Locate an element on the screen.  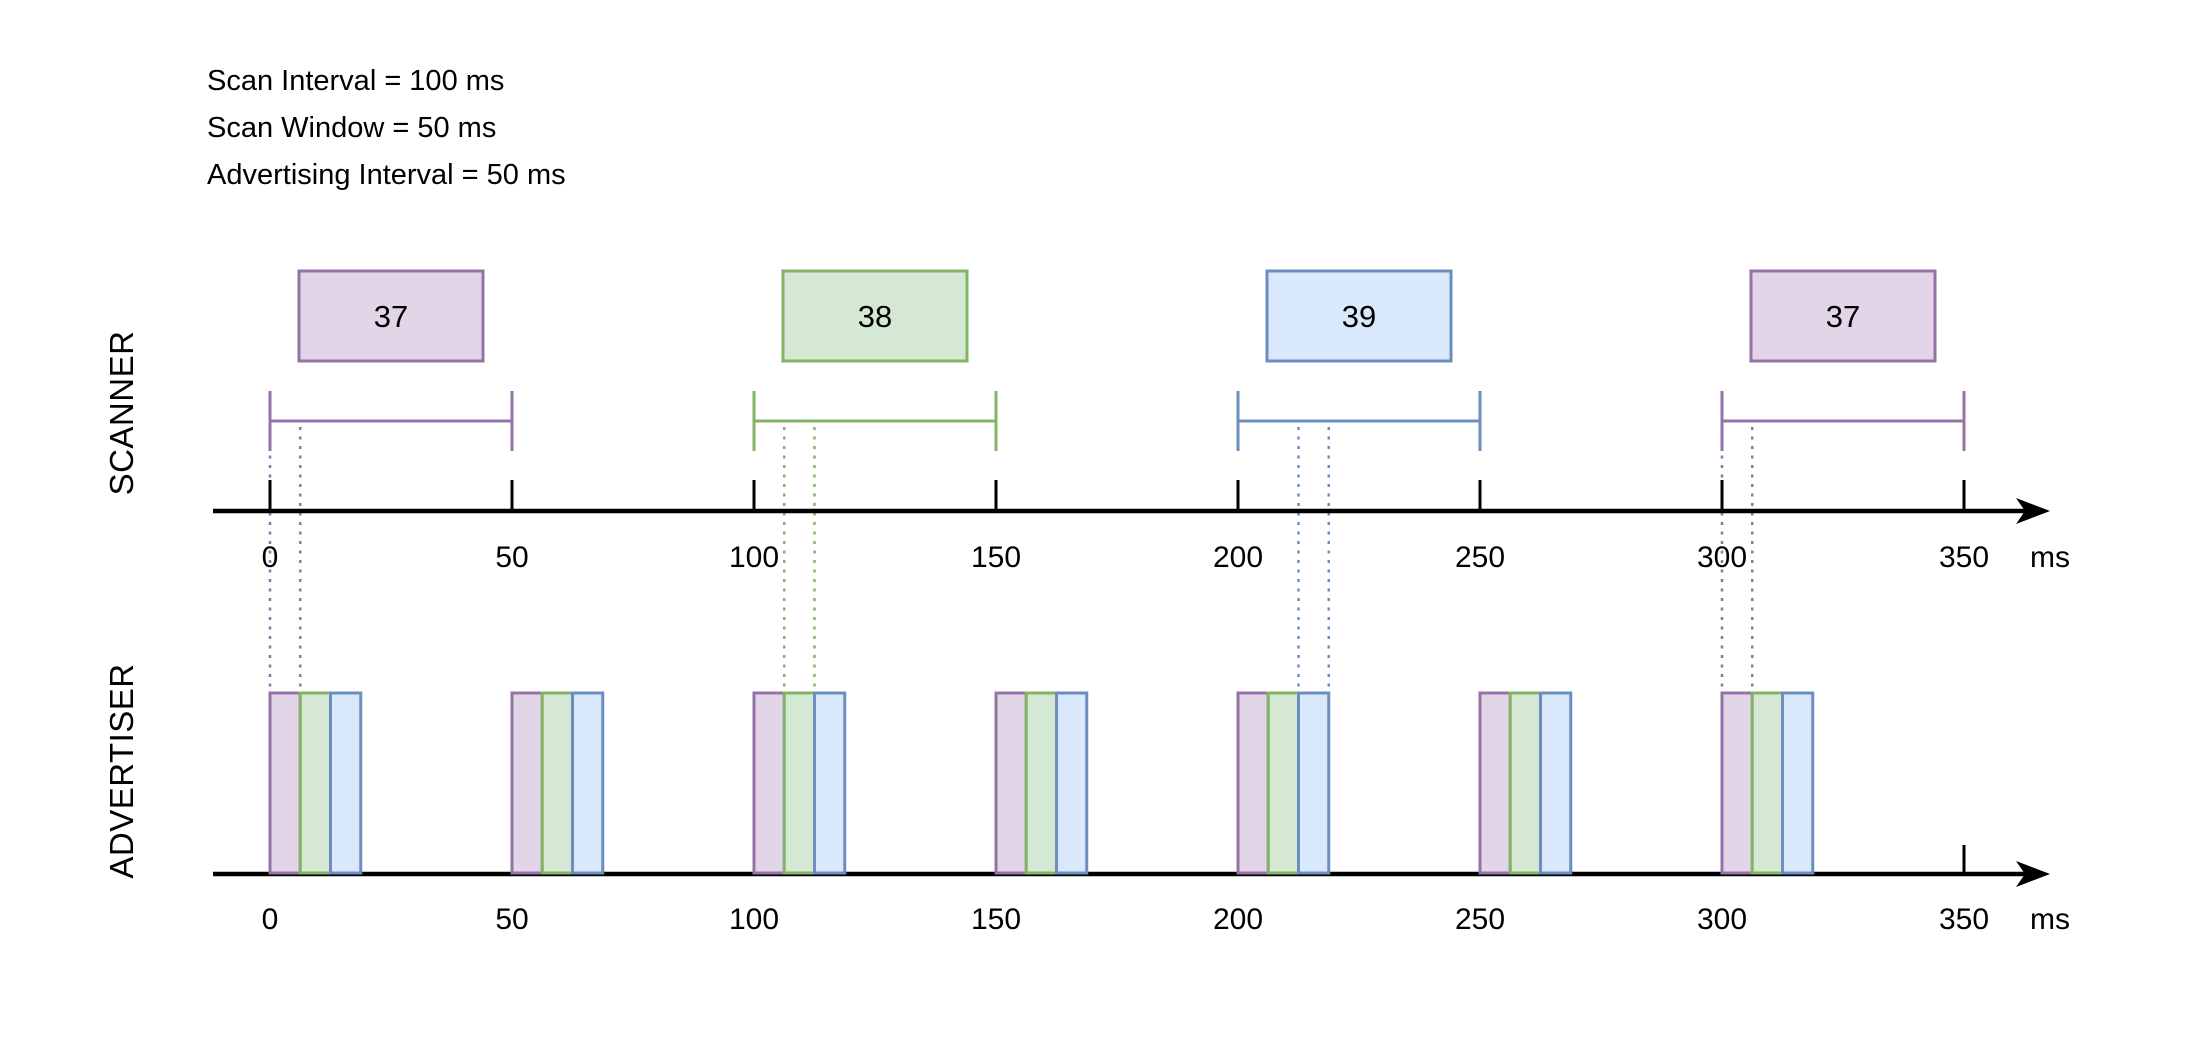
scan-interval-text: Scan Interval = 100 ms is located at coordinates (356, 81).